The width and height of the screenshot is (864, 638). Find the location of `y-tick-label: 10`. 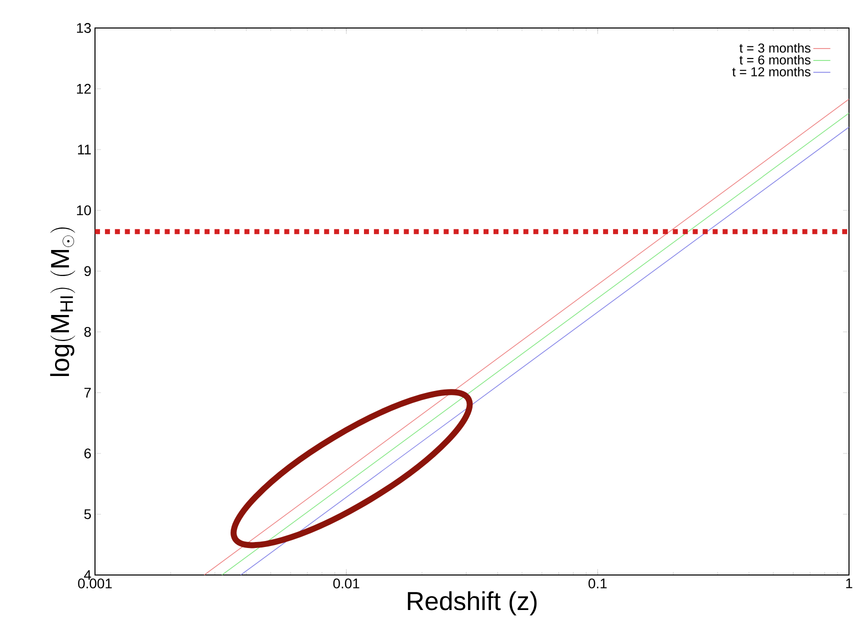

y-tick-label: 10 is located at coordinates (84, 210).